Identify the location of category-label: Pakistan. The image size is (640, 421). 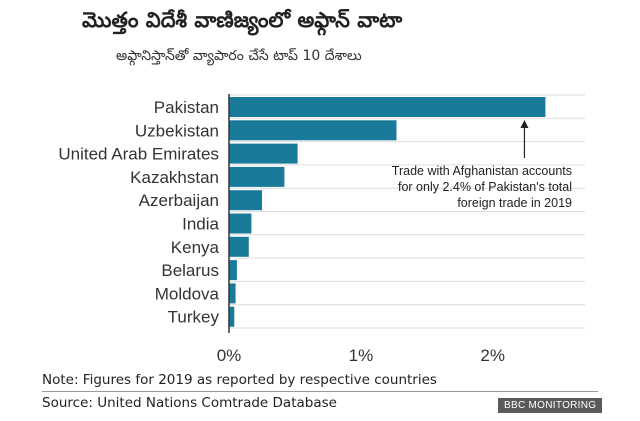
(186, 107).